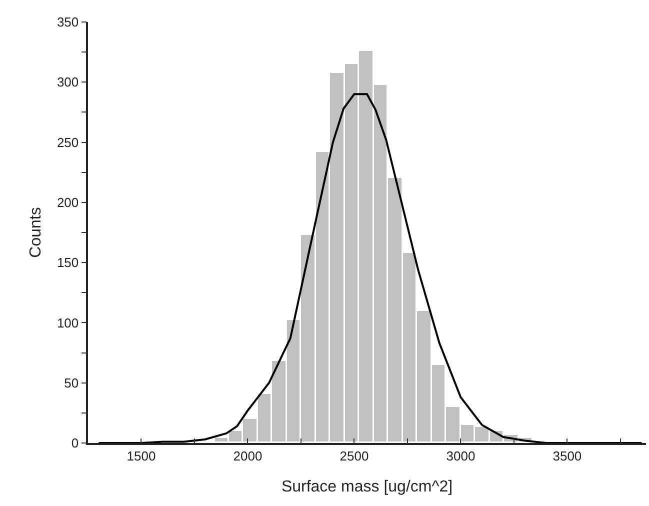 This screenshot has height=506, width=649. What do you see at coordinates (67, 82) in the screenshot?
I see `y-tick-label: 300` at bounding box center [67, 82].